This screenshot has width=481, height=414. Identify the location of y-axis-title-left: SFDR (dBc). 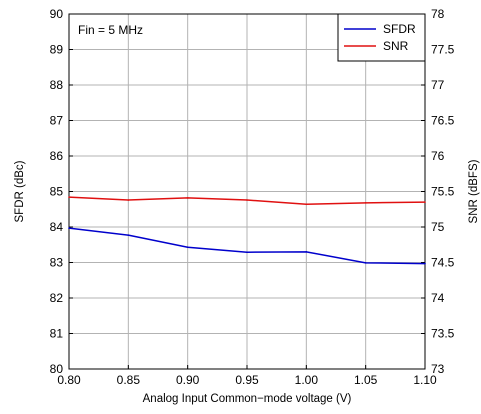
(20, 191).